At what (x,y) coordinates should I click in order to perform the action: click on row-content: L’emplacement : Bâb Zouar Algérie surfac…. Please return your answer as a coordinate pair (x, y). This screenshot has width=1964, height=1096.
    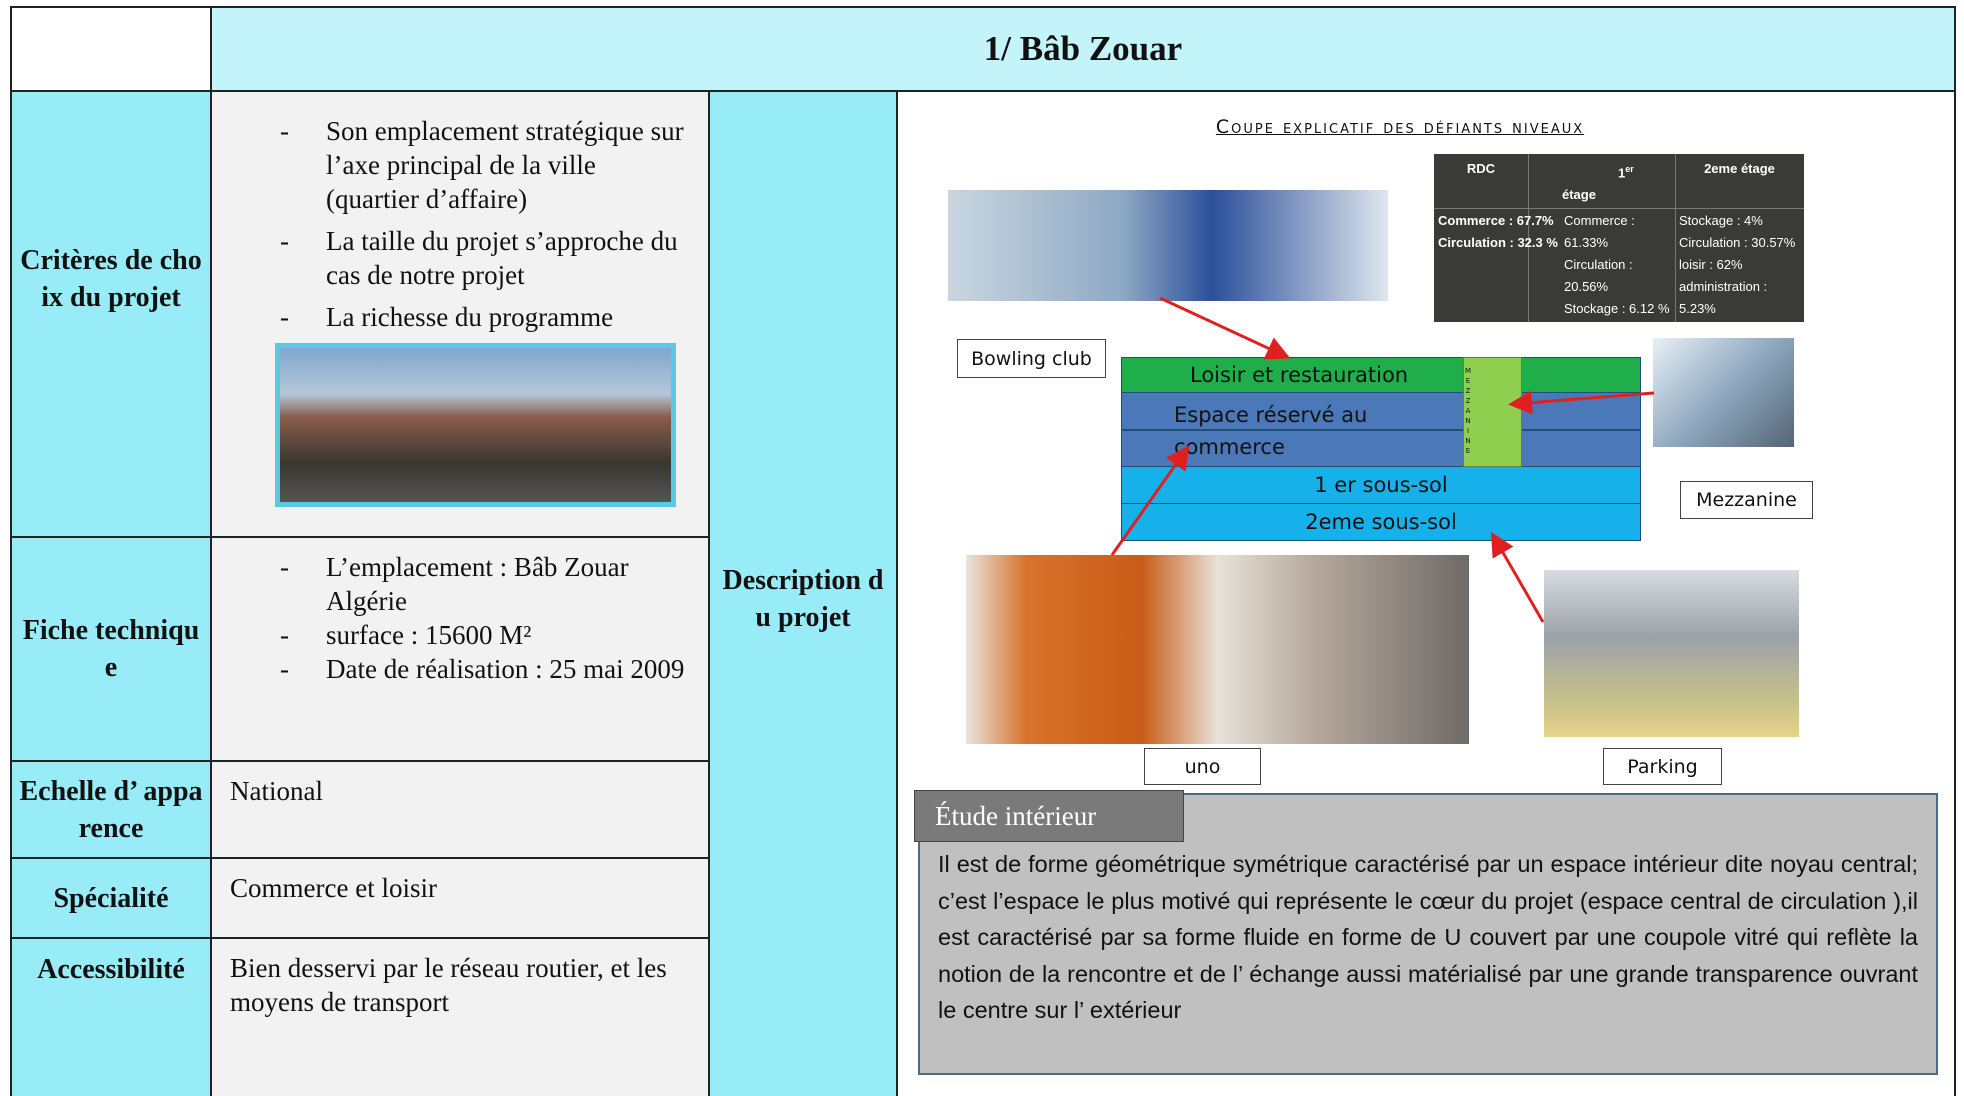
    Looking at the image, I should click on (460, 649).